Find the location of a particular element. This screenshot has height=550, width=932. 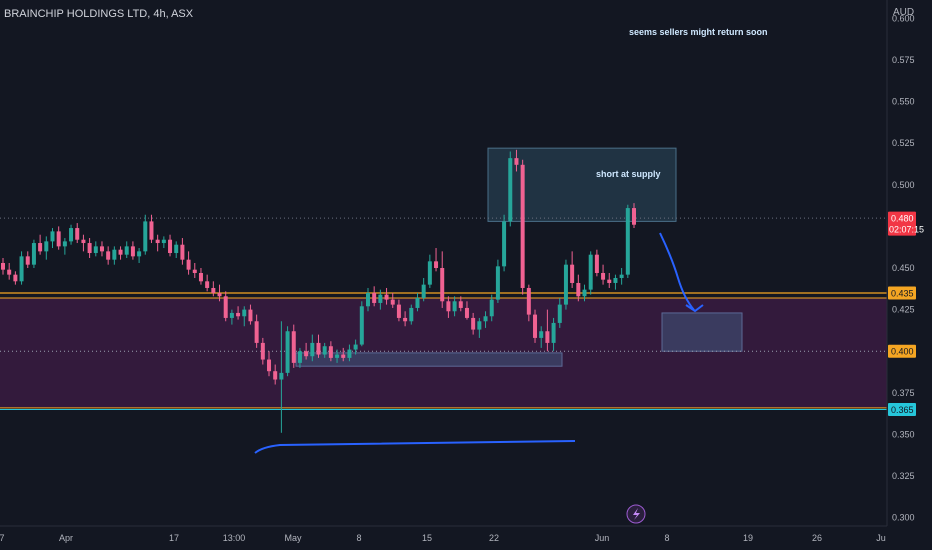

annotation-sellers: seems sellers might return soon is located at coordinates (698, 32).